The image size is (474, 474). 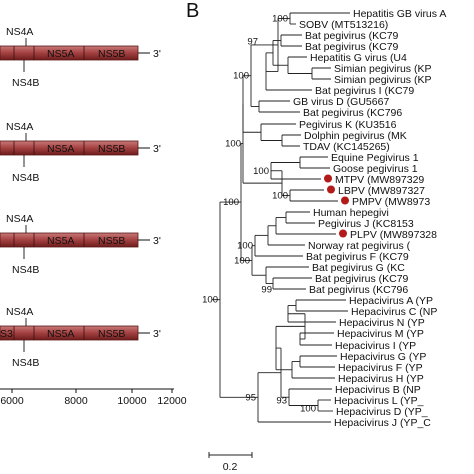 I want to click on taxon-label: Hepacivirus L (YP_, so click(x=379, y=401).